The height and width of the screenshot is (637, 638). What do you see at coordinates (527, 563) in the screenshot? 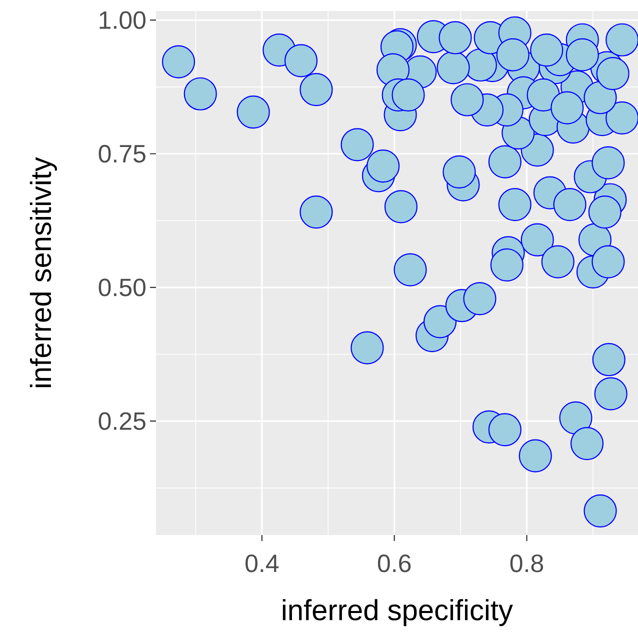
I see `x-tick-label: 0.8` at bounding box center [527, 563].